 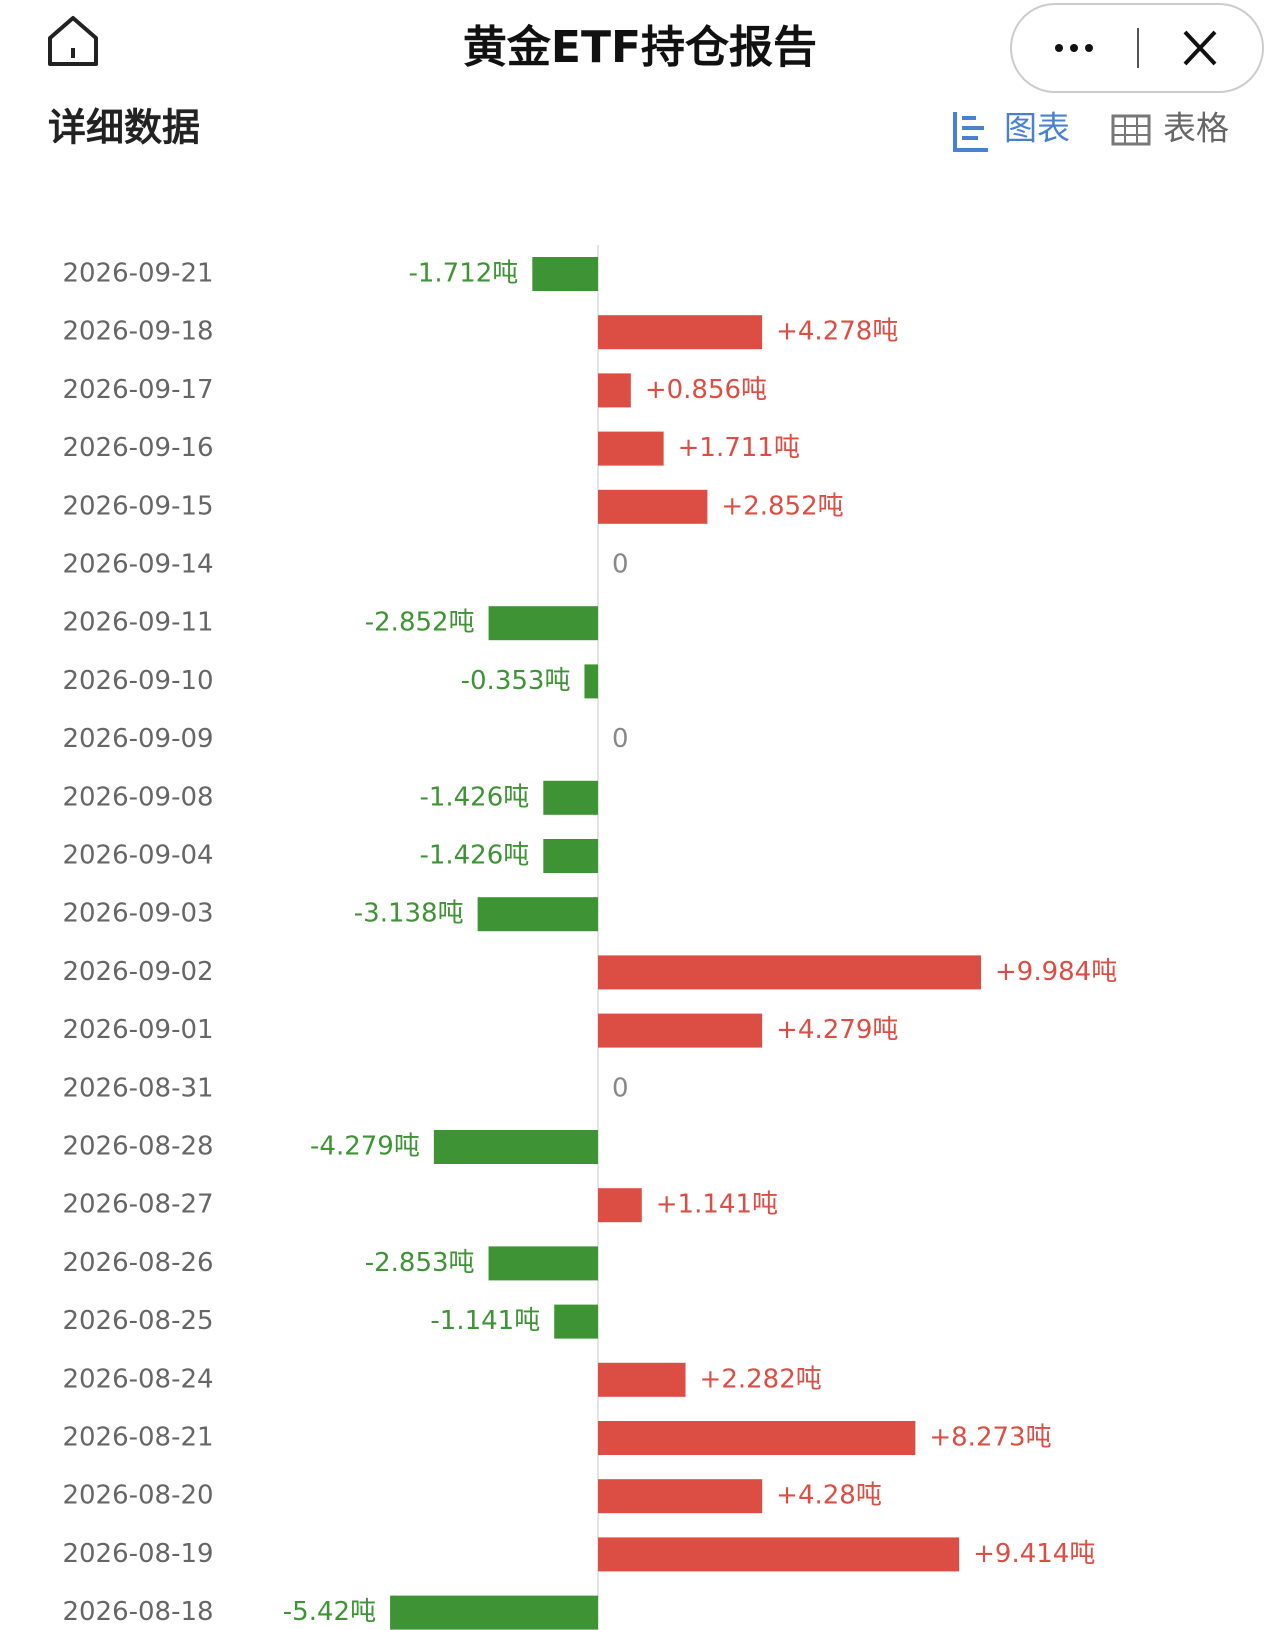 What do you see at coordinates (137, 1379) in the screenshot?
I see `category-label: 2026-08-24` at bounding box center [137, 1379].